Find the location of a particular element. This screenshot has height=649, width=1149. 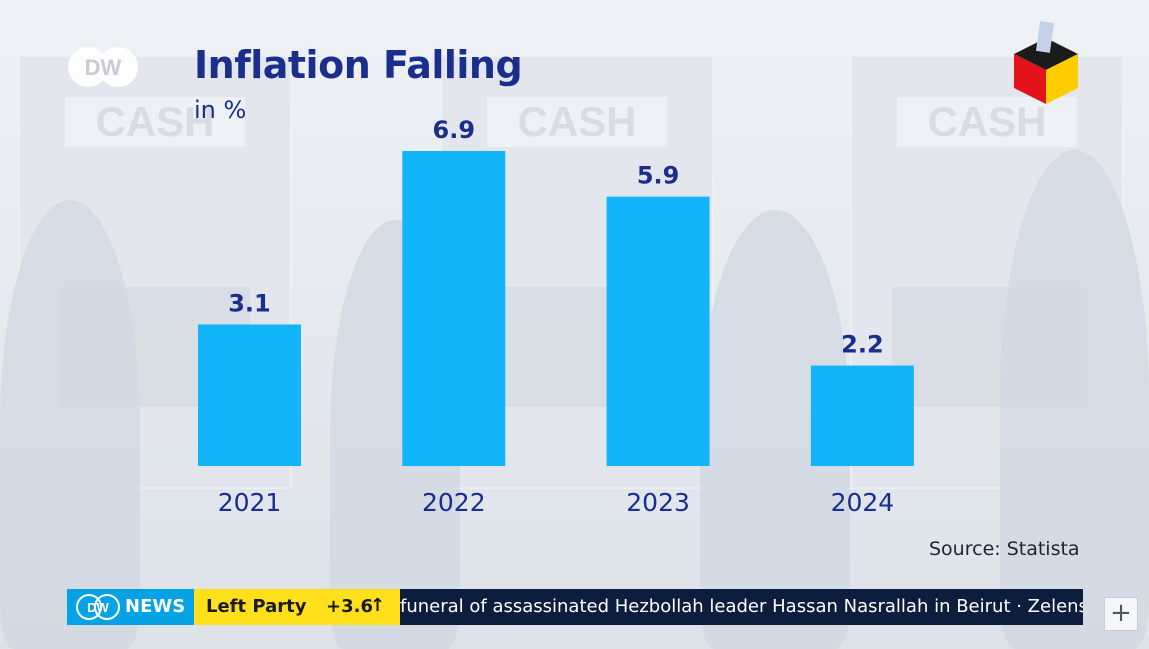

party-result: Left Party +3.6 ↑ is located at coordinates (297, 607).